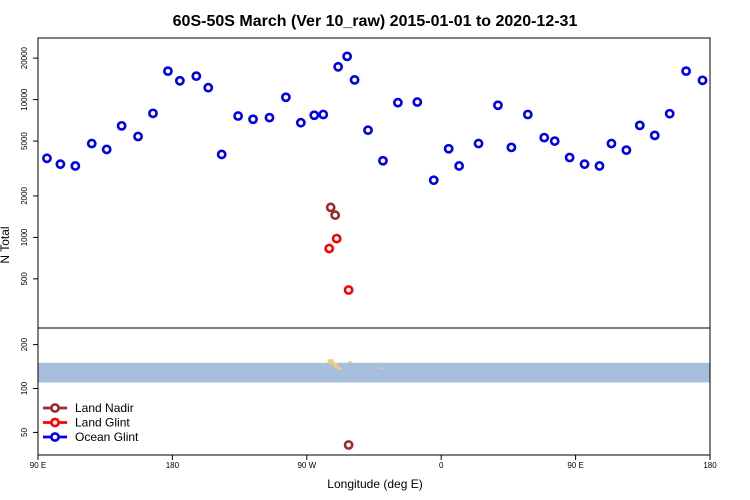 This screenshot has height=500, width=750. Describe the element at coordinates (24, 57) in the screenshot. I see `y-tick-label: 20000` at that location.